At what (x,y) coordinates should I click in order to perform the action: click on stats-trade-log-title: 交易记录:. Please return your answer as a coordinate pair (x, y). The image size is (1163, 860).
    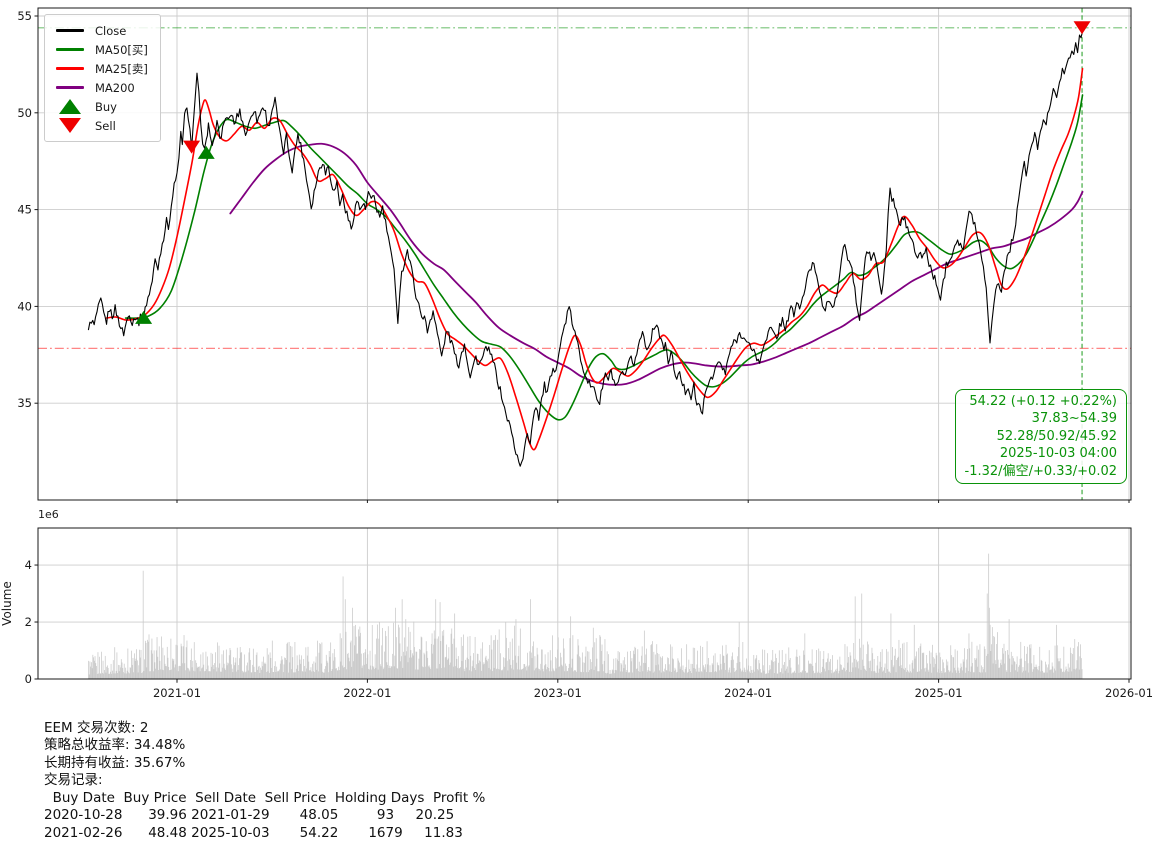
    Looking at the image, I should click on (73, 780).